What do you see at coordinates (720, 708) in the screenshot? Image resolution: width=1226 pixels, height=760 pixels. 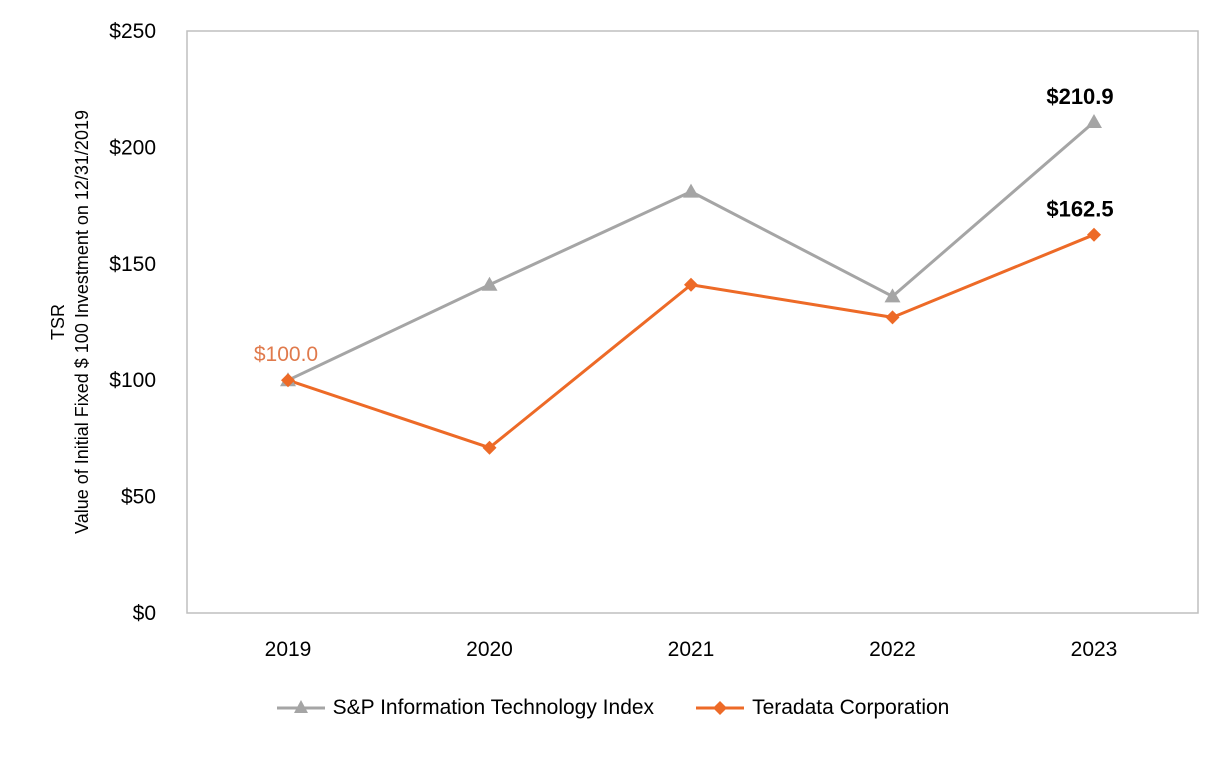 I see `diamond-marker-icon` at bounding box center [720, 708].